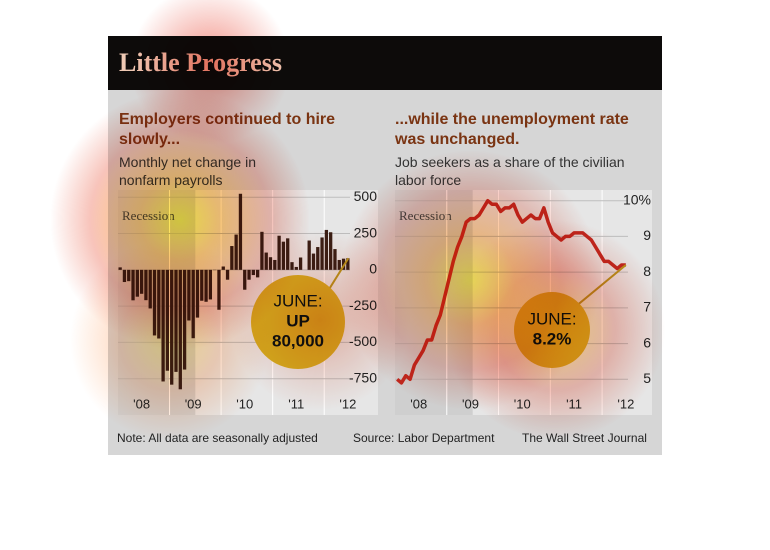 The width and height of the screenshot is (770, 550). What do you see at coordinates (298, 340) in the screenshot?
I see `callout-text: 80,000` at bounding box center [298, 340].